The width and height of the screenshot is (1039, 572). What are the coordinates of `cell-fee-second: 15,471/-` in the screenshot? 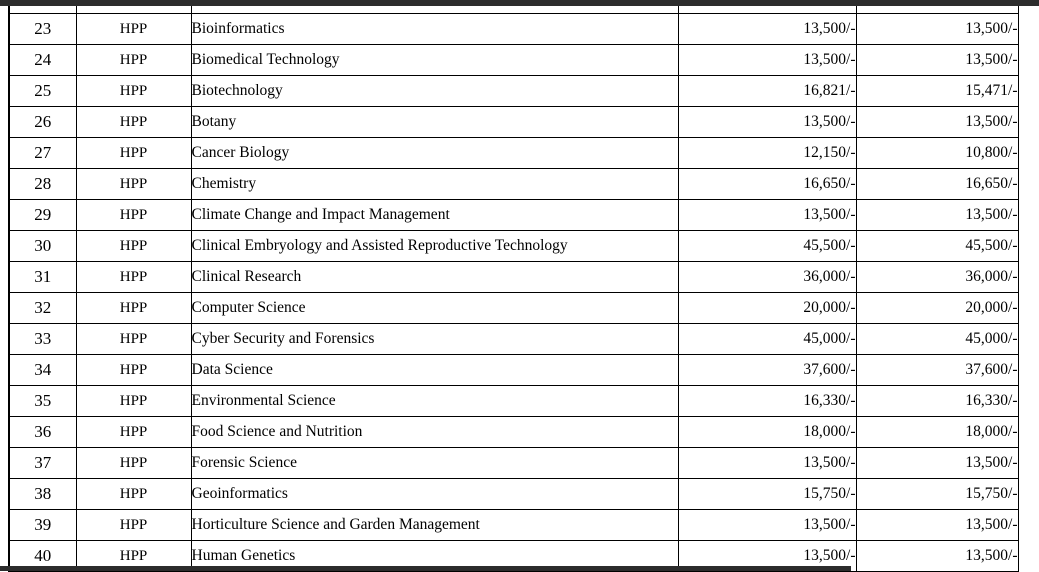 It's located at (937, 91).